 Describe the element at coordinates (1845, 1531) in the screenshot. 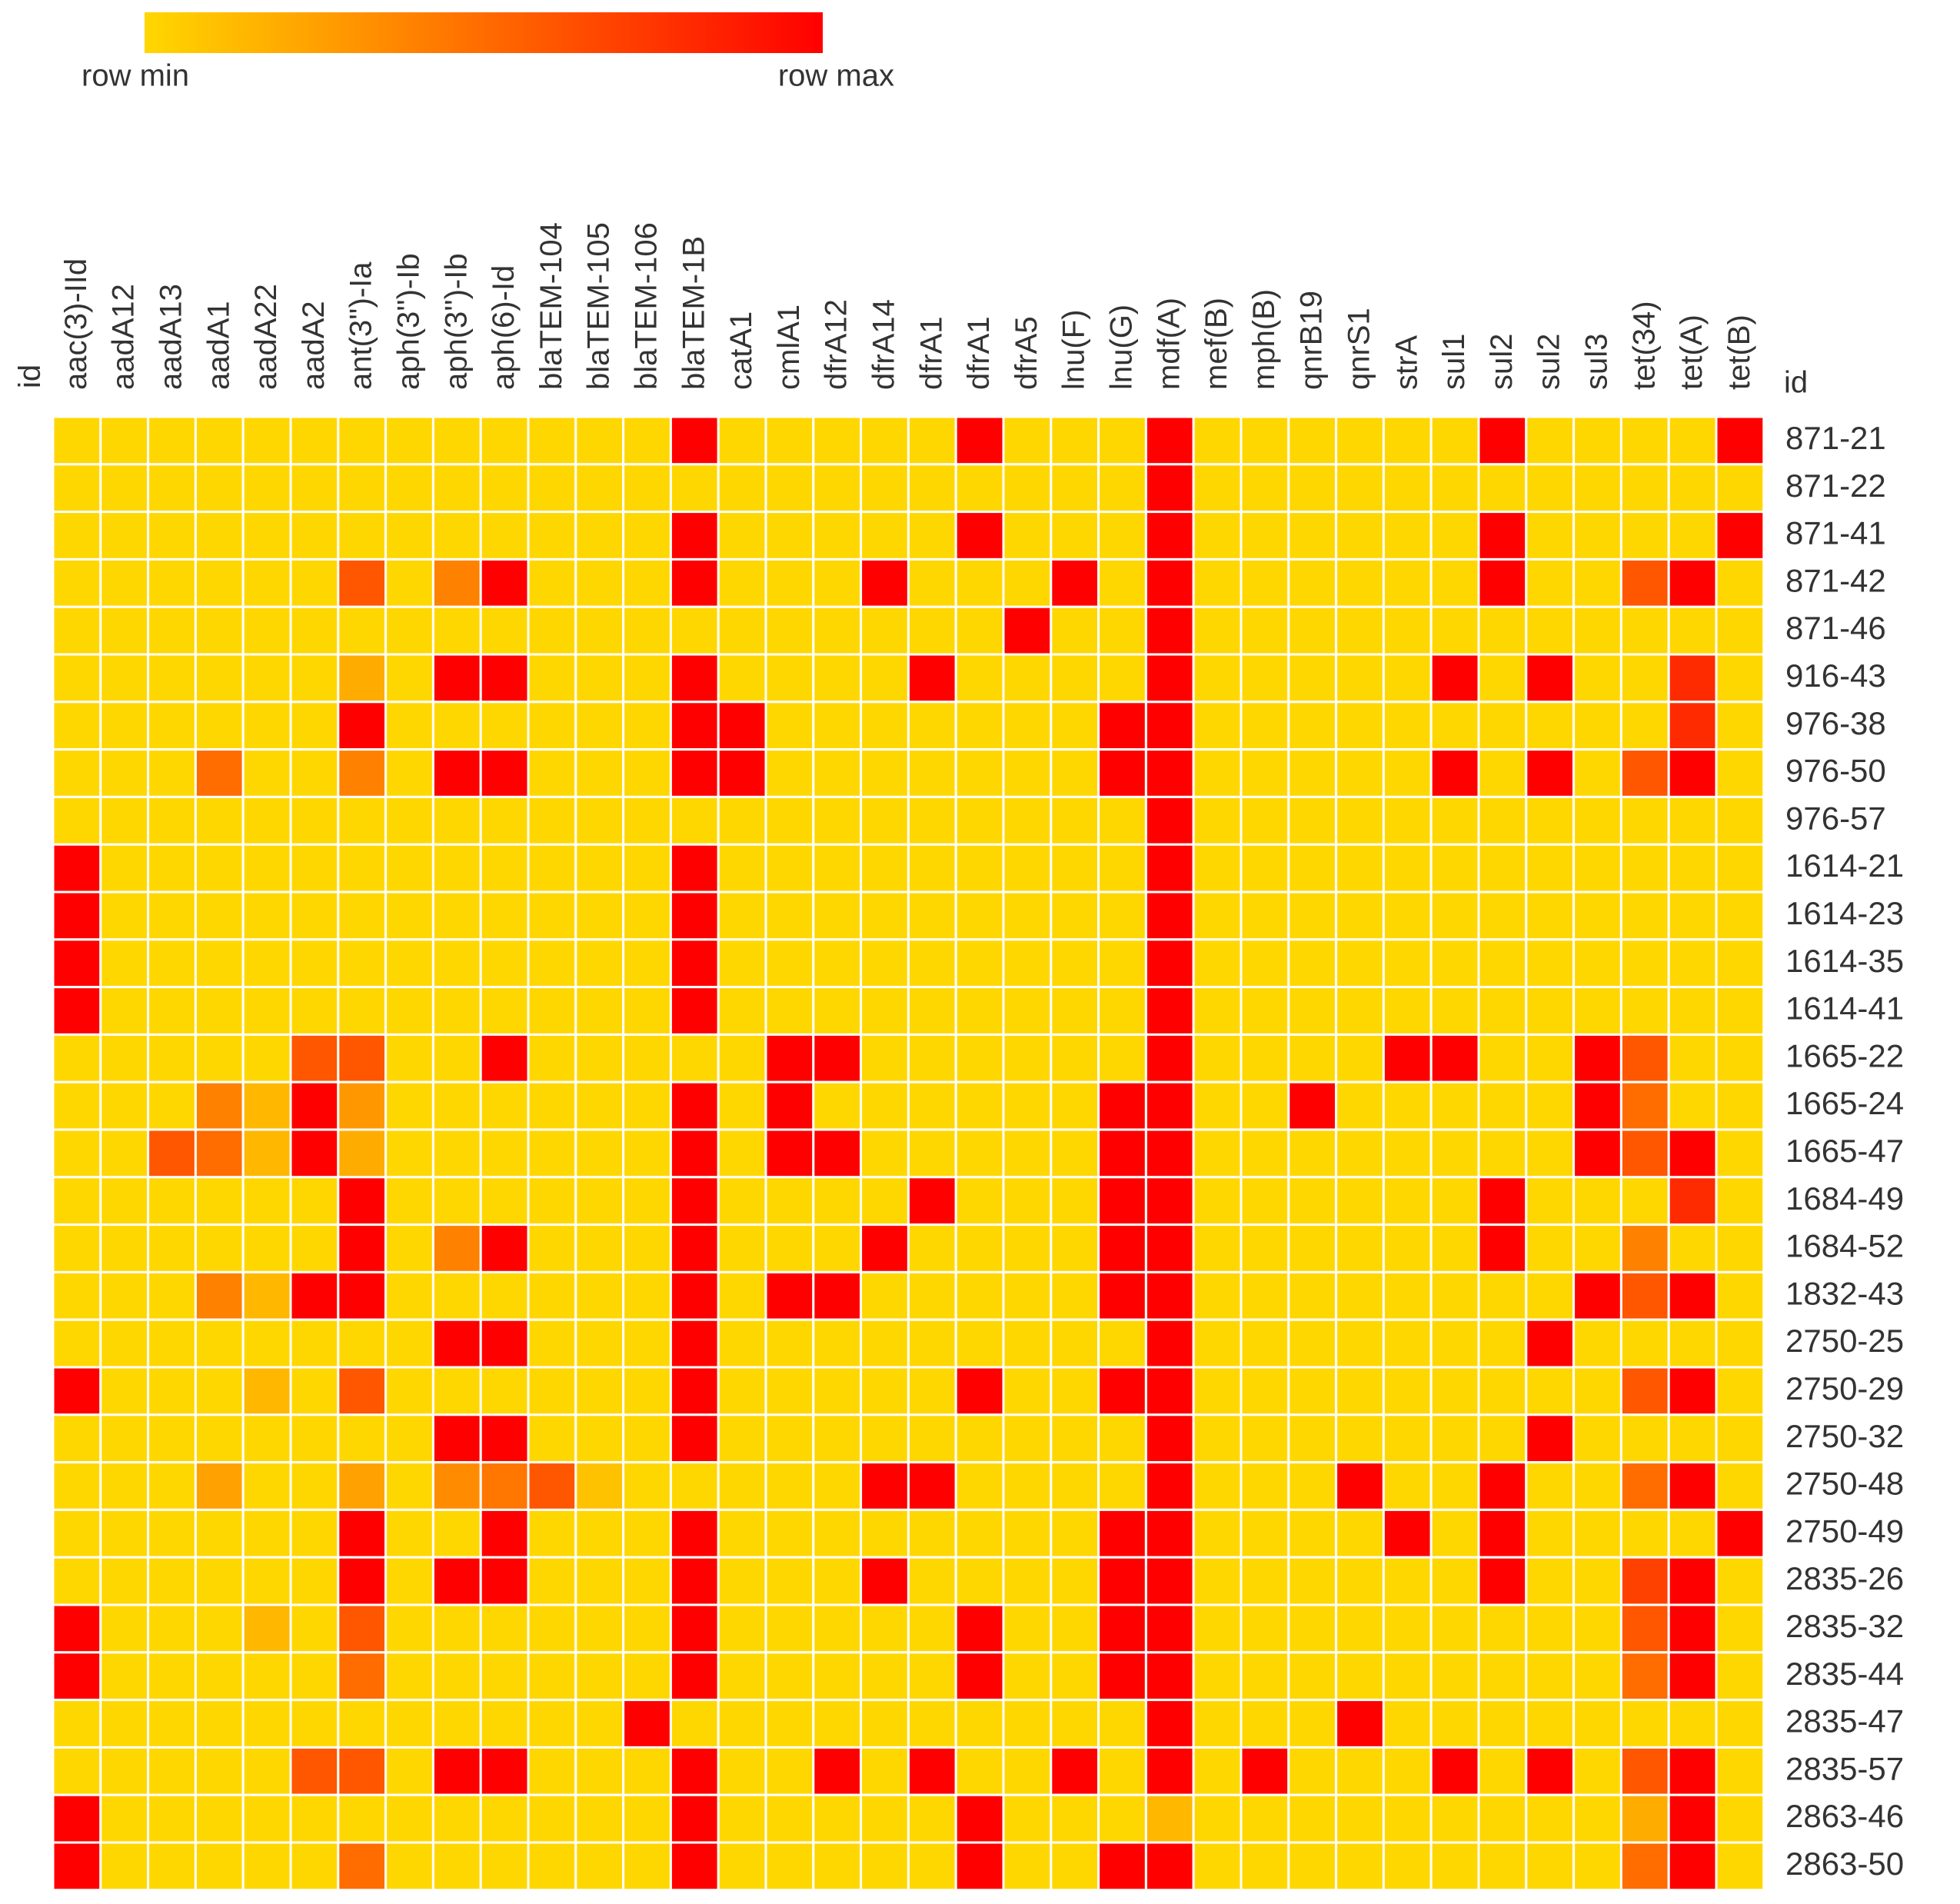

I see `row-label: 2750-49` at that location.